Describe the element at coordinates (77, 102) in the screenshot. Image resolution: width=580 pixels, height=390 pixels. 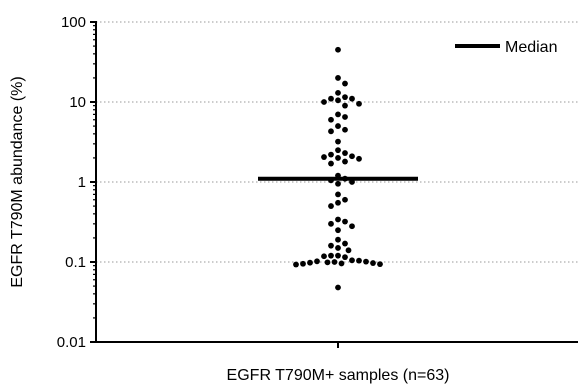
I see `y-tick-label: 10` at that location.